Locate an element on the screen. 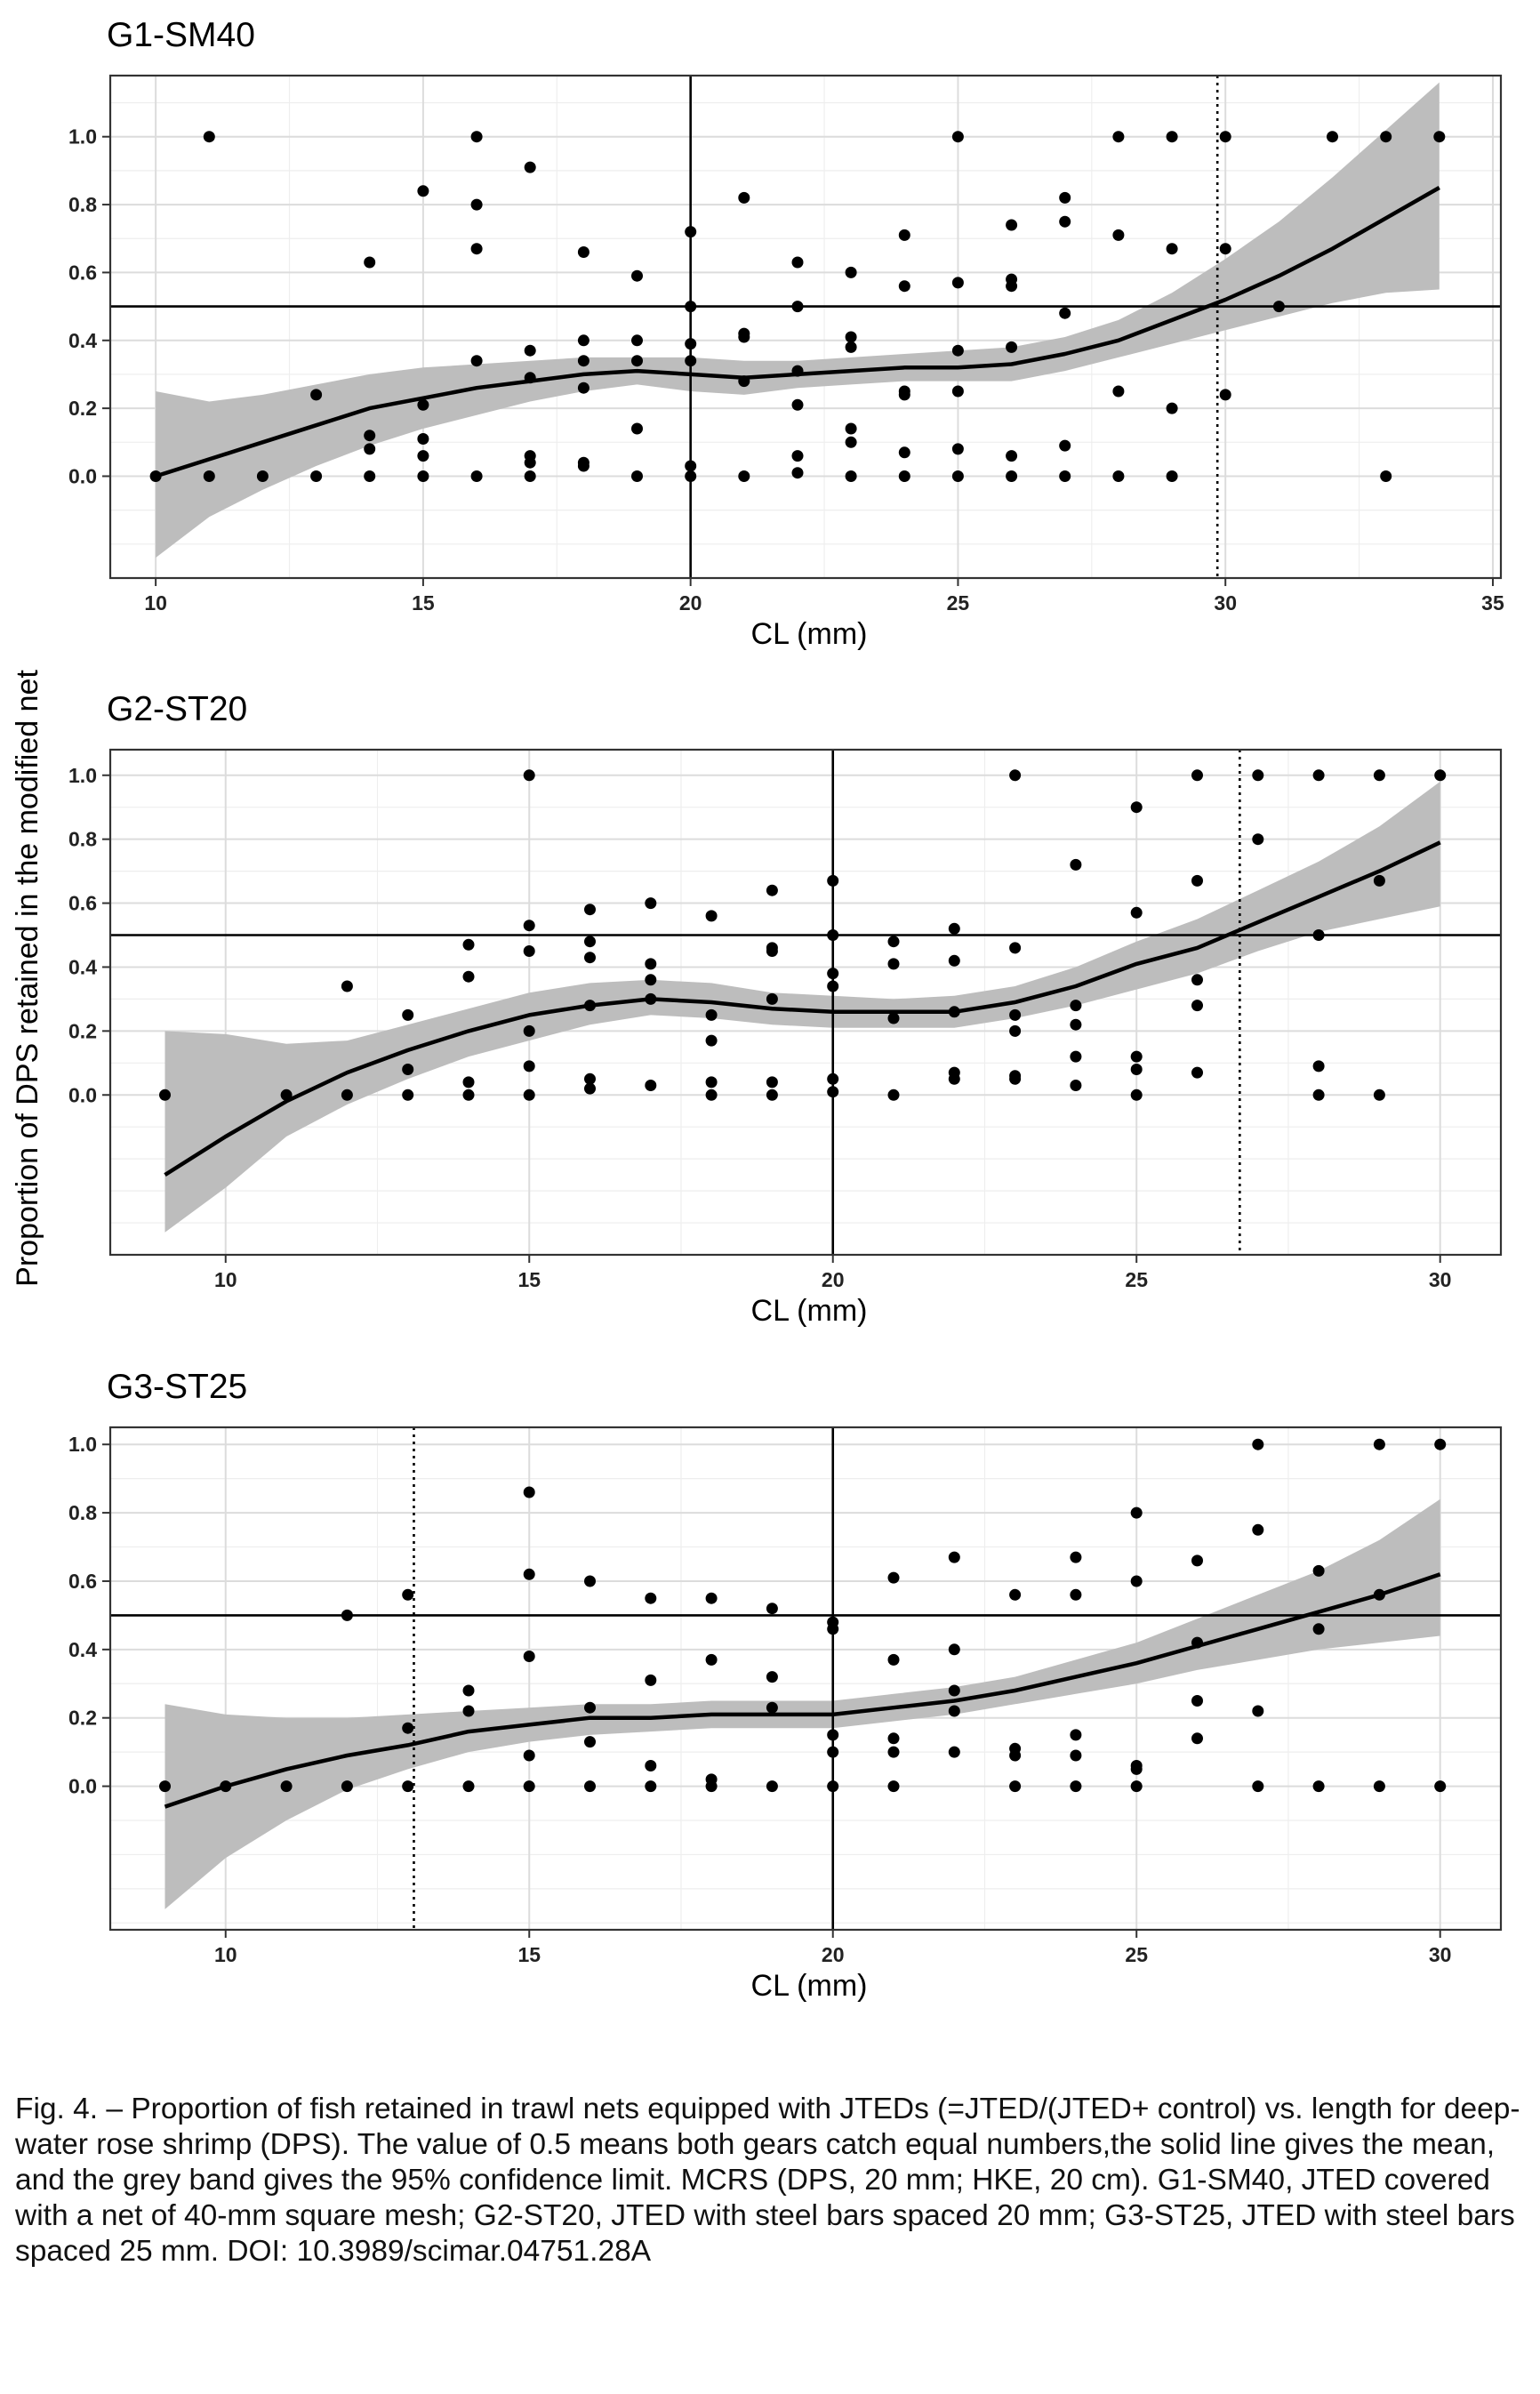  y-tick-label: 1.0 is located at coordinates (82, 137).